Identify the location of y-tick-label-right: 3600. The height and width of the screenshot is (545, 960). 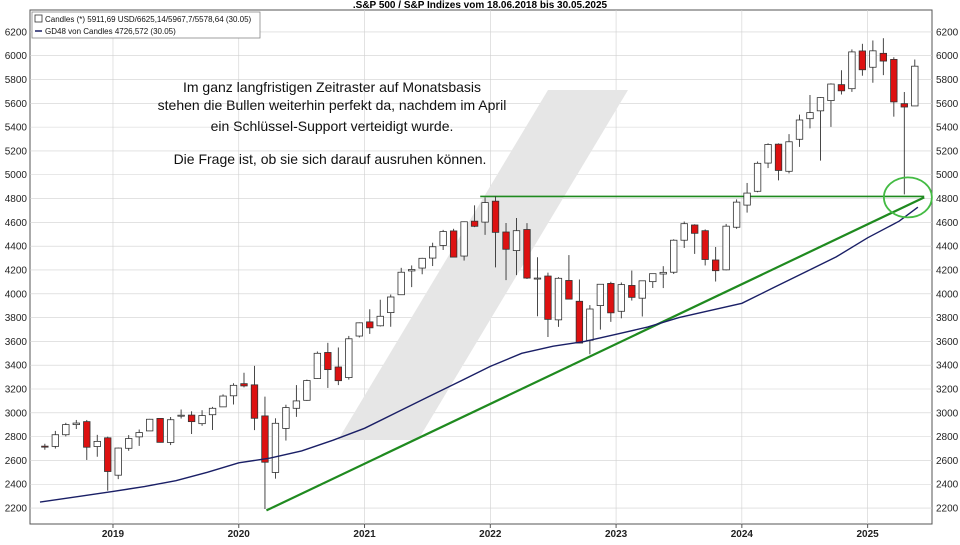
(947, 342).